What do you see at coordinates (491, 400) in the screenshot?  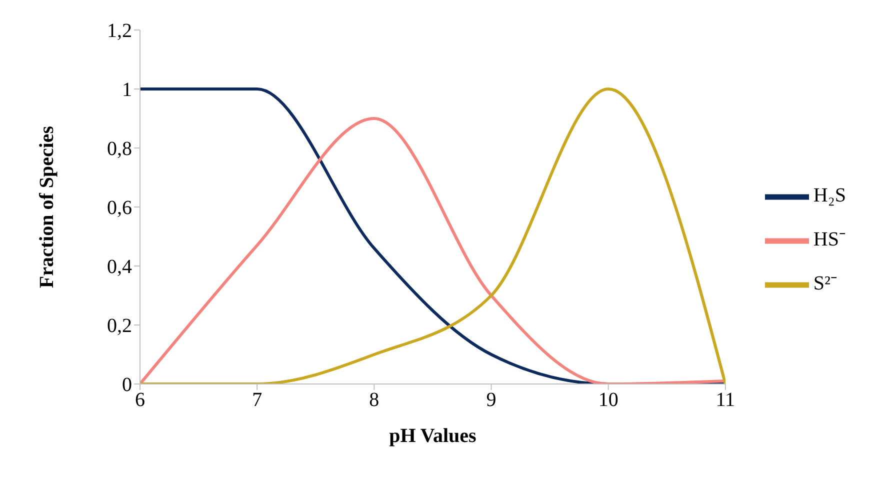 I see `x-tick-label: 9` at bounding box center [491, 400].